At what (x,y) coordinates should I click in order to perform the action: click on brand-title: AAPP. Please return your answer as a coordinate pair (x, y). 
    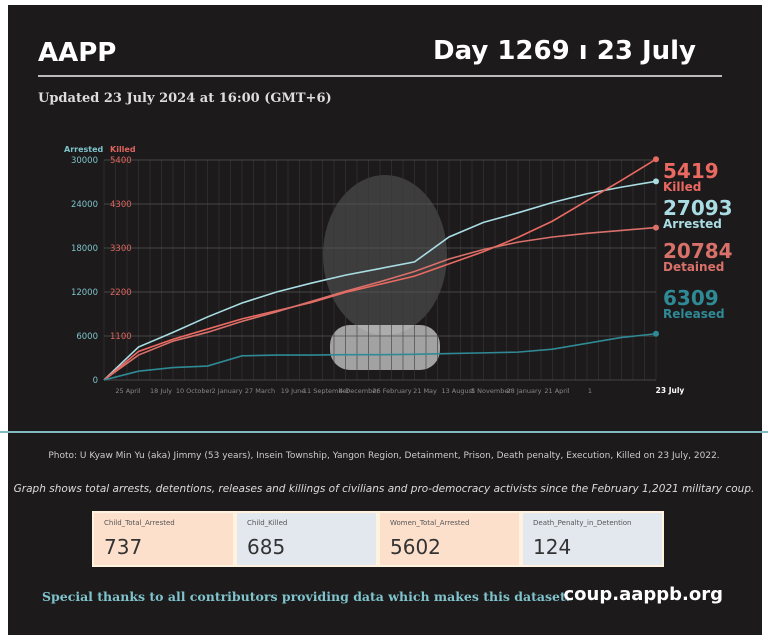
    Looking at the image, I should click on (77, 53).